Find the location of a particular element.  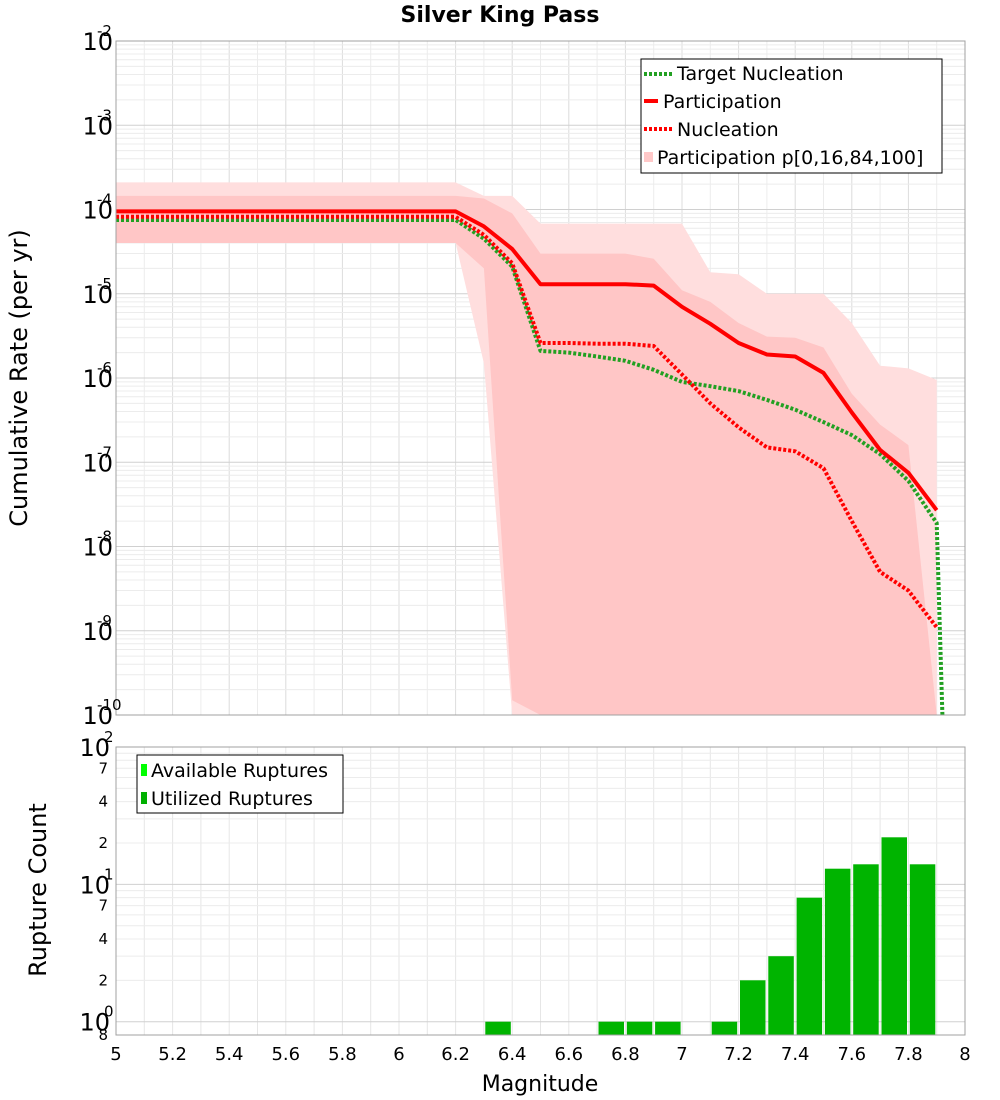

top-y-tick-exponent: -2 is located at coordinates (104, 31).